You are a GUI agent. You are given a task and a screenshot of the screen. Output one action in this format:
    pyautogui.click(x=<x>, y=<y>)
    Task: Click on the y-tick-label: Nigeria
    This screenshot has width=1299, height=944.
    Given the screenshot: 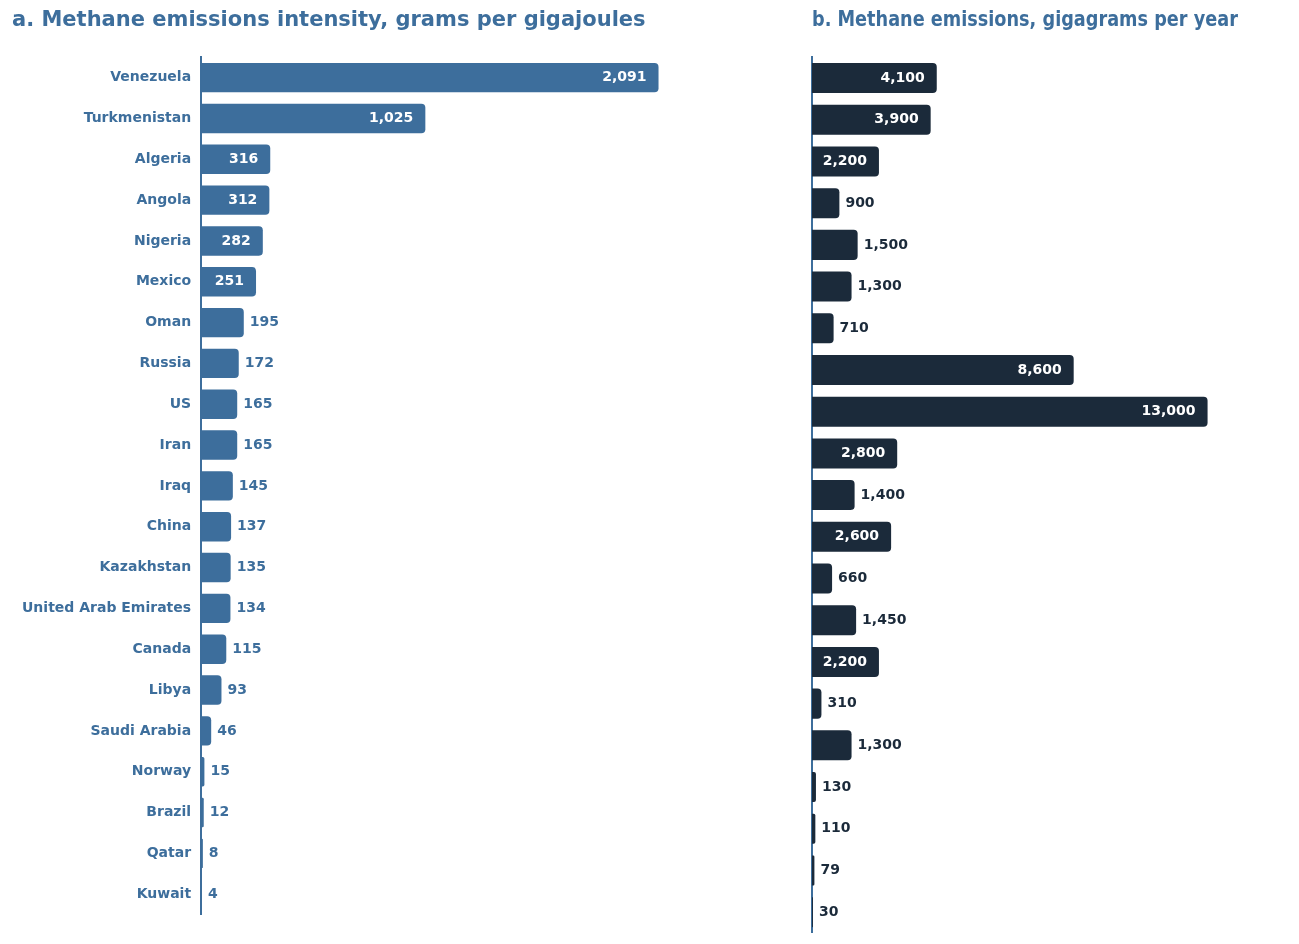 What is the action you would take?
    pyautogui.click(x=162, y=239)
    